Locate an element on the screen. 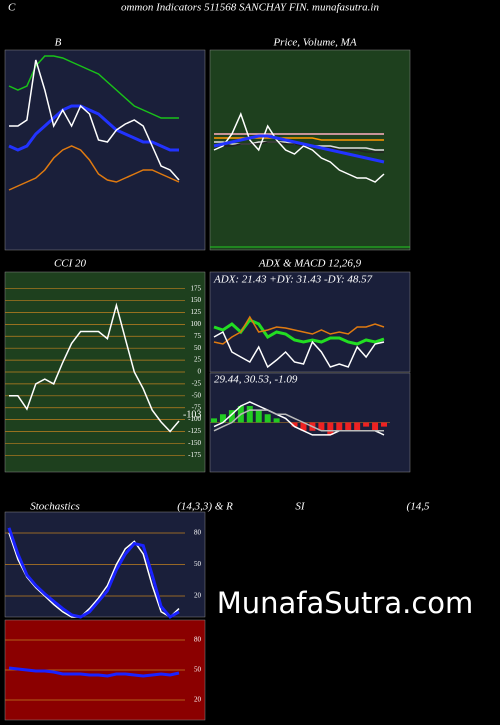  panel-subtitle: ADX: 21.43 +DY: 31.43 -DY: 48.57 is located at coordinates (293, 280).